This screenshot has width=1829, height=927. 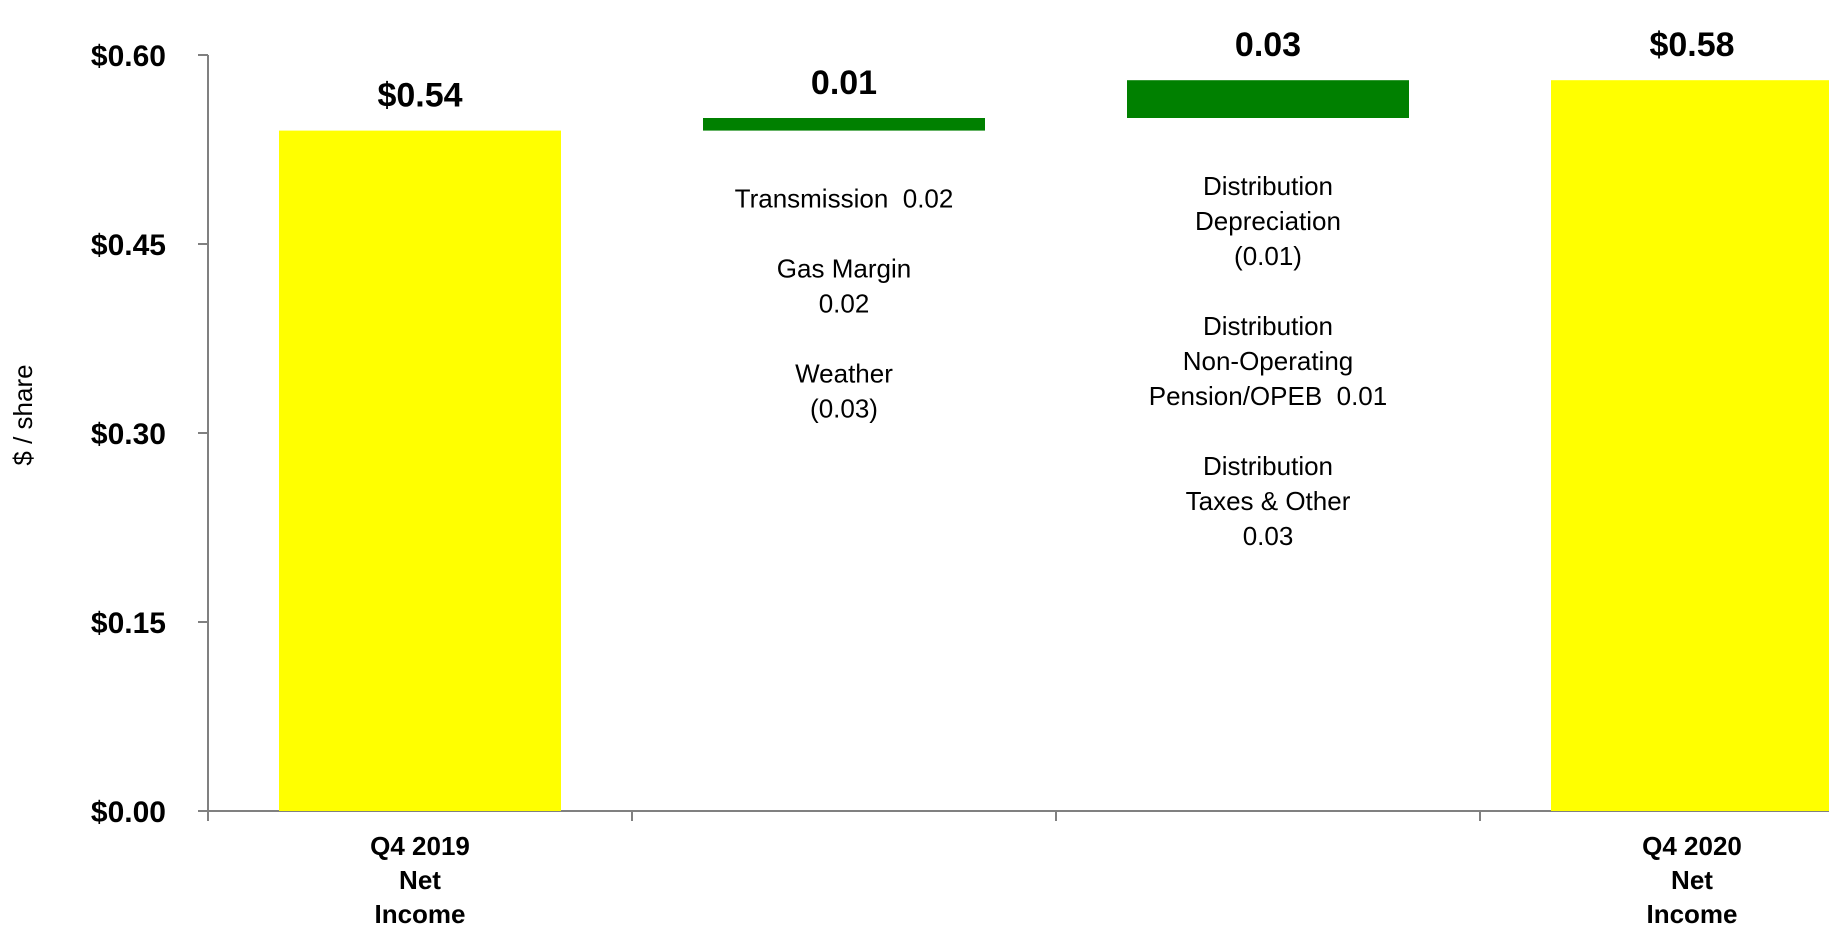 What do you see at coordinates (1268, 256) in the screenshot?
I see `annotation-label: (0.01)` at bounding box center [1268, 256].